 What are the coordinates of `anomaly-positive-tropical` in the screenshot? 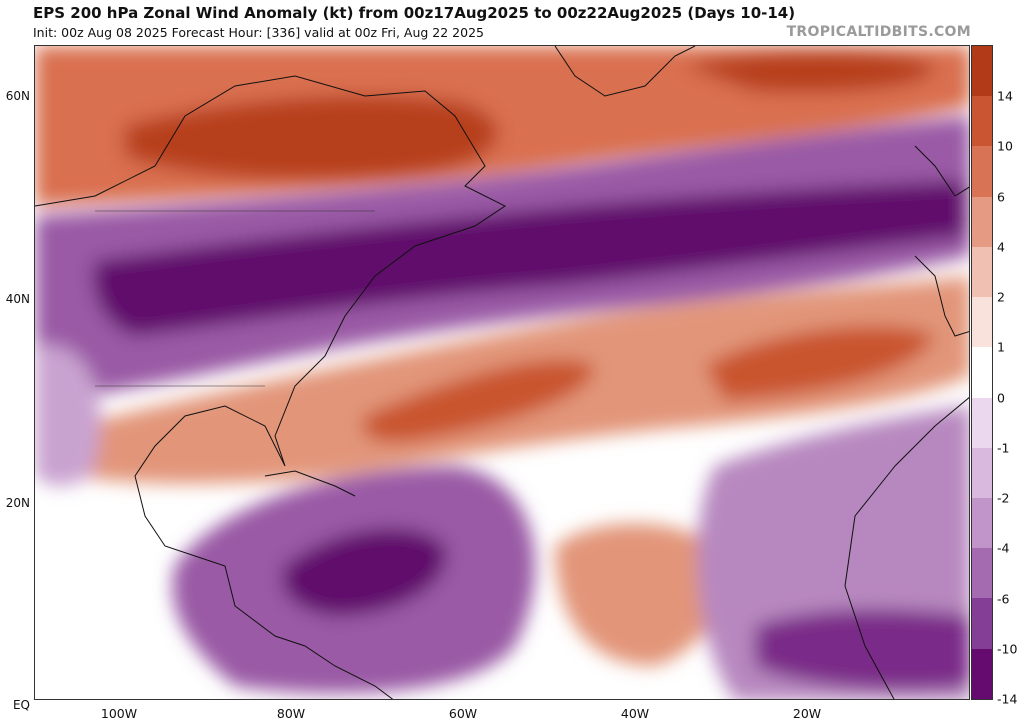 It's located at (639, 594).